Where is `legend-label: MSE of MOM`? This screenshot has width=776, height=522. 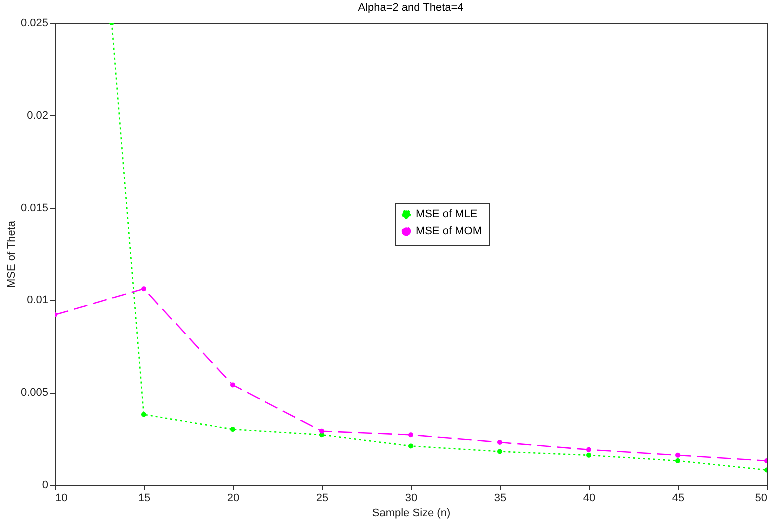
legend-label: MSE of MOM is located at coordinates (449, 232).